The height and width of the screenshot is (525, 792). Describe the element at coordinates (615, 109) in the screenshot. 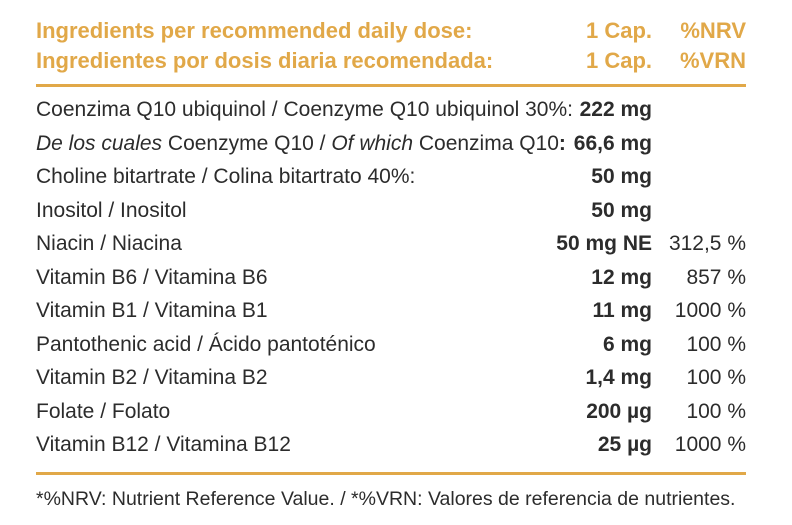

I see `ingredient-amount: 222 mg` at that location.